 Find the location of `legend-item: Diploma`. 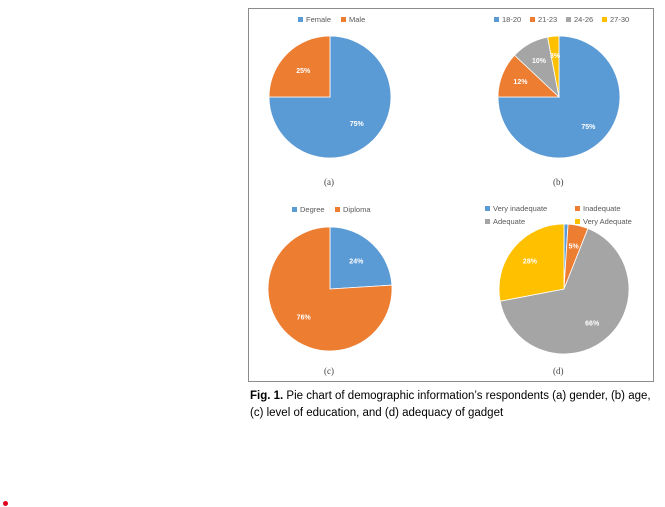

legend-item: Diploma is located at coordinates (353, 209).